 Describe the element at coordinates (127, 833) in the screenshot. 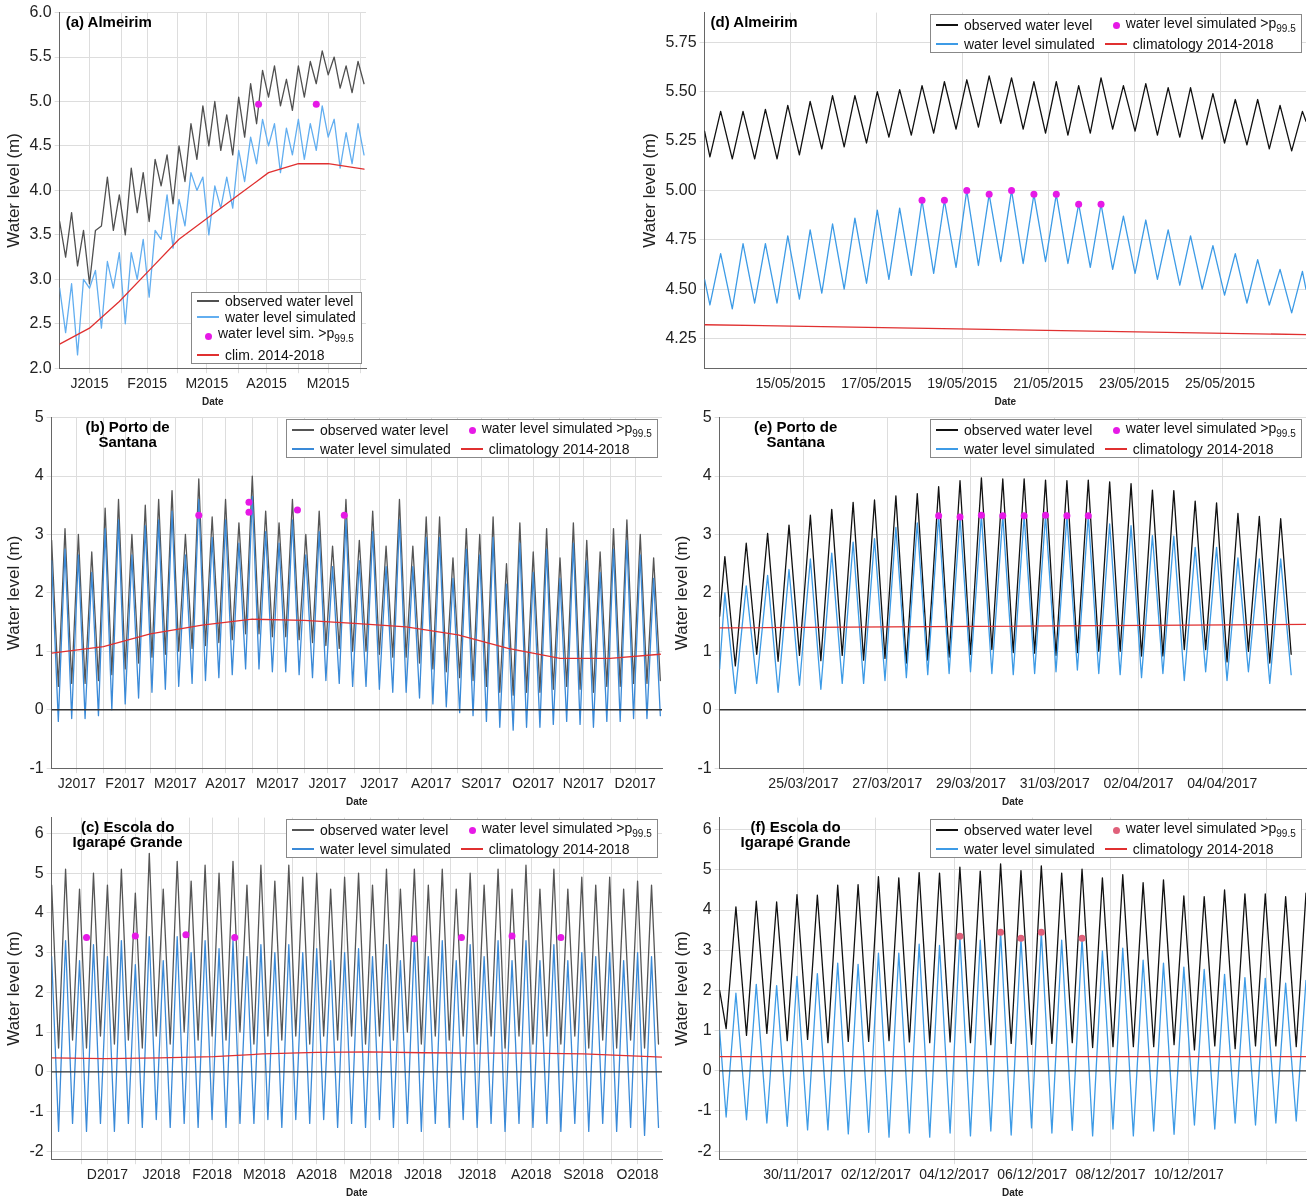

I see `text: (c) Escola do Igarapé Grande` at that location.